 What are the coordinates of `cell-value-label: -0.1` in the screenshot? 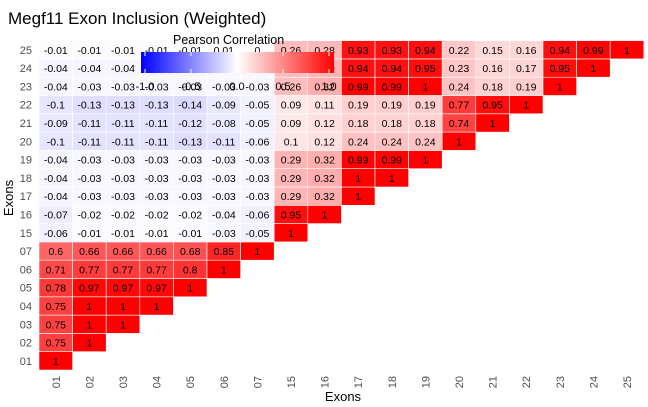 It's located at (56, 142).